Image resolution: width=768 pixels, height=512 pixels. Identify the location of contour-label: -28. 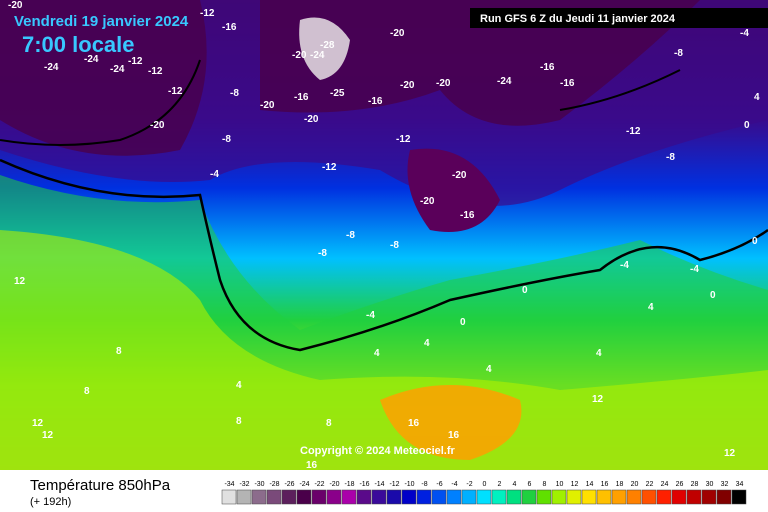
(327, 45).